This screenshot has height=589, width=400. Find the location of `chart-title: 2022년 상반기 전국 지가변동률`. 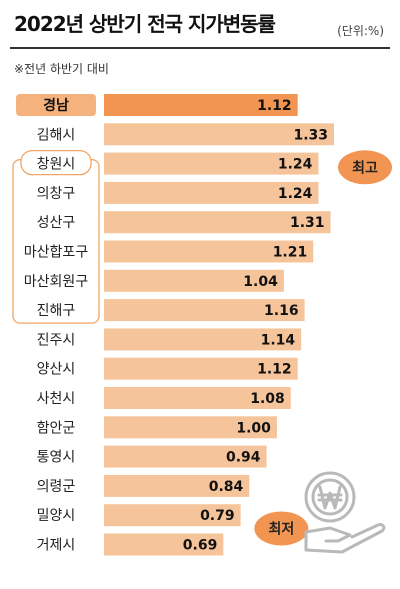

chart-title: 2022년 상반기 전국 지가변동률 is located at coordinates (145, 24).